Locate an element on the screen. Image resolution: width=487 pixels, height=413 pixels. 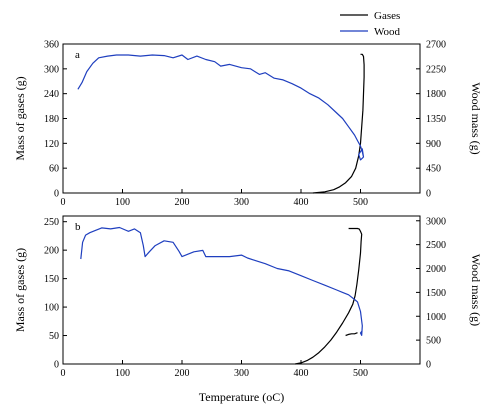
y-left-tick-label: 240 is located at coordinates (51, 94).